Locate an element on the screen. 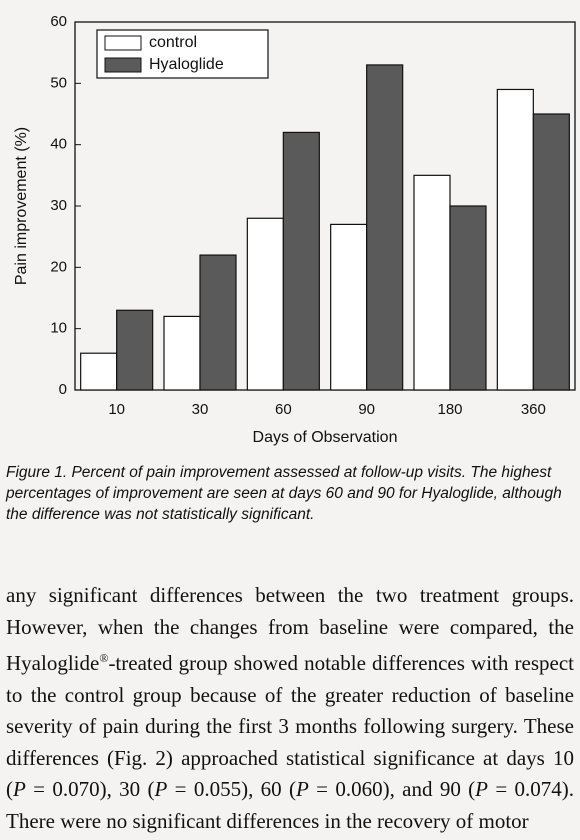 The image size is (580, 840). y-tick-label: 50 is located at coordinates (58, 82).